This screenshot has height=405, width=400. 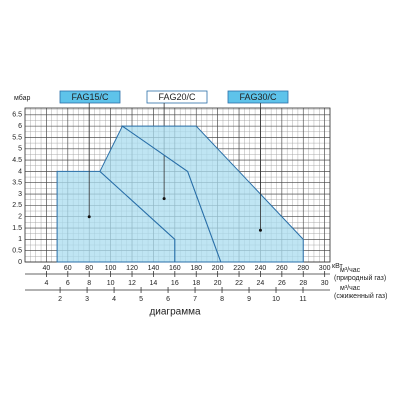 I want to click on x2-tick-label: 16, so click(x=175, y=283).